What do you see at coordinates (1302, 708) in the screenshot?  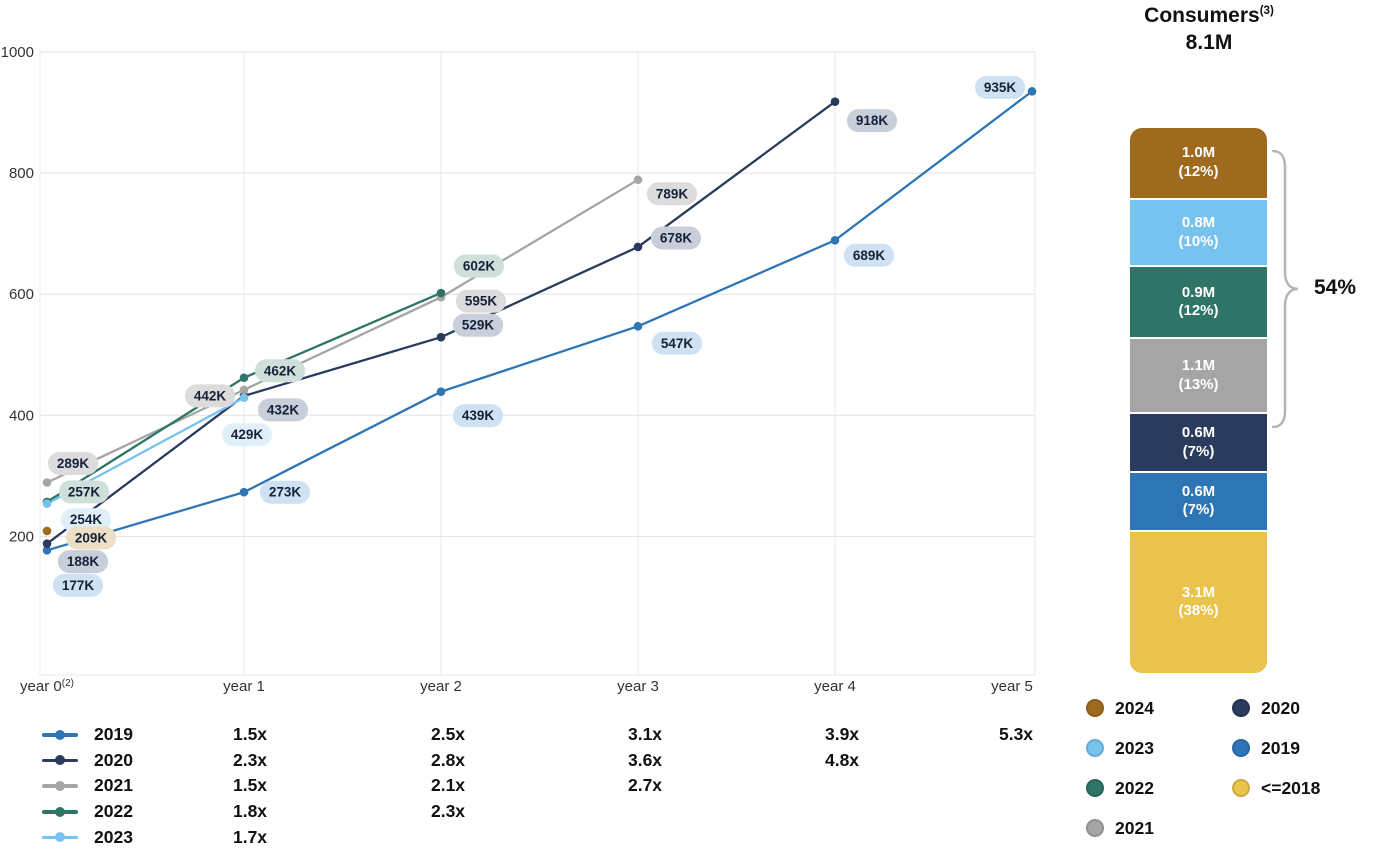 I see `legend-item-2020: 2020` at bounding box center [1302, 708].